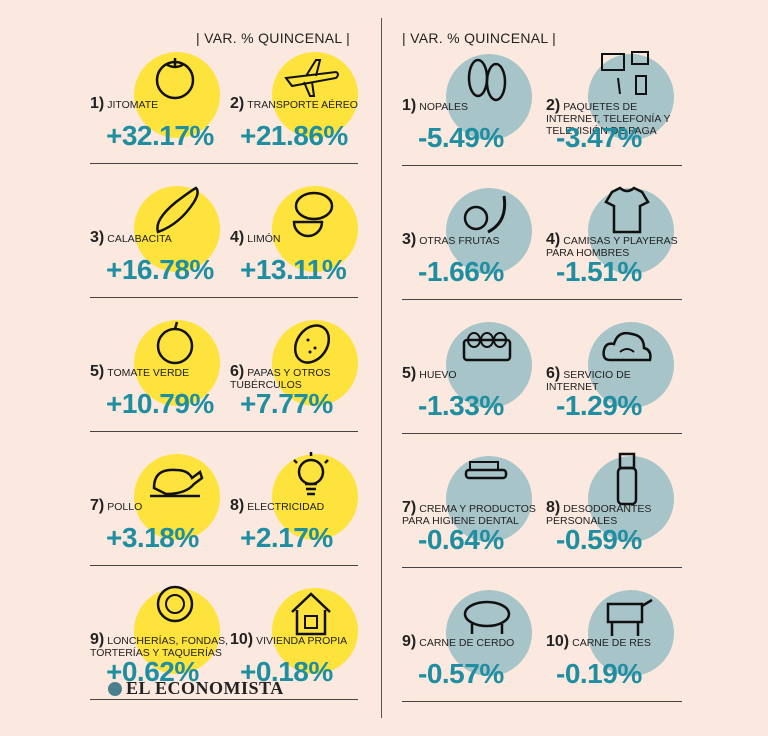 The width and height of the screenshot is (768, 736). I want to click on green-tomato-icon, so click(175, 343).